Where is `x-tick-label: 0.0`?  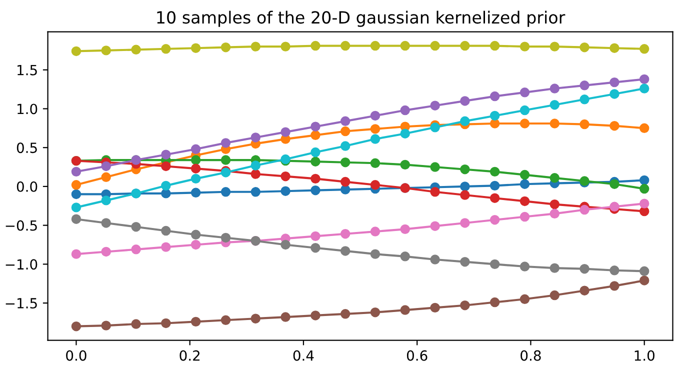
x-tick-label: 0.0 is located at coordinates (76, 355).